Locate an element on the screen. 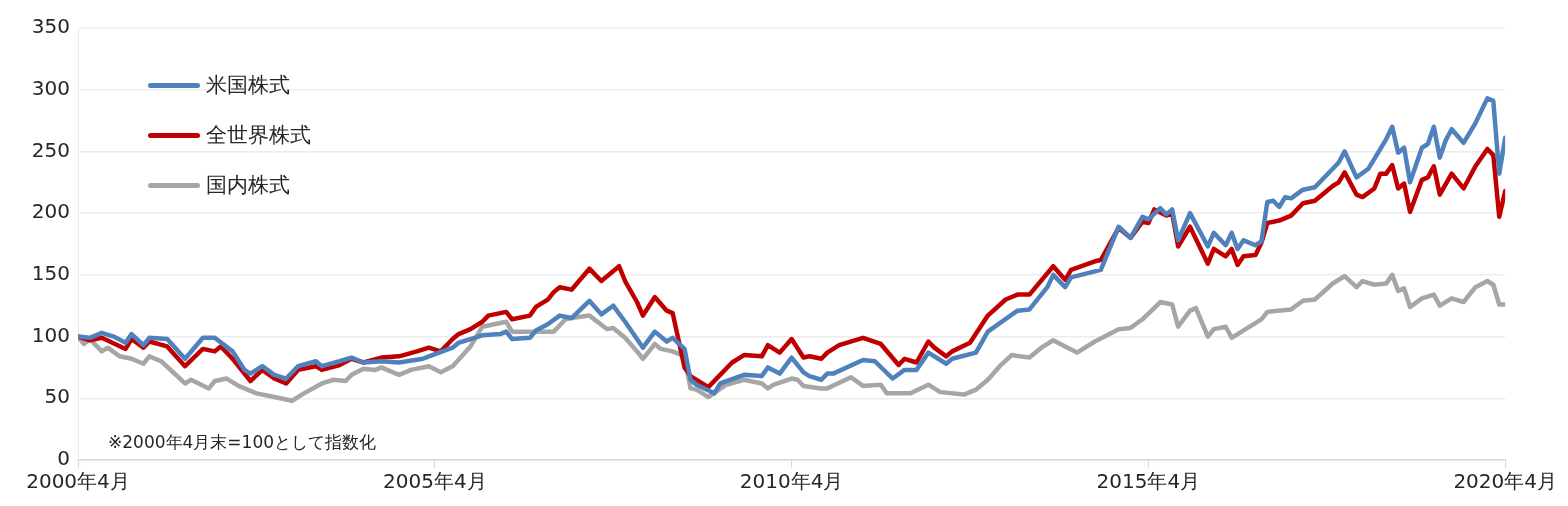  annotation: ※2000年4月末=100として指数化 is located at coordinates (242, 441).